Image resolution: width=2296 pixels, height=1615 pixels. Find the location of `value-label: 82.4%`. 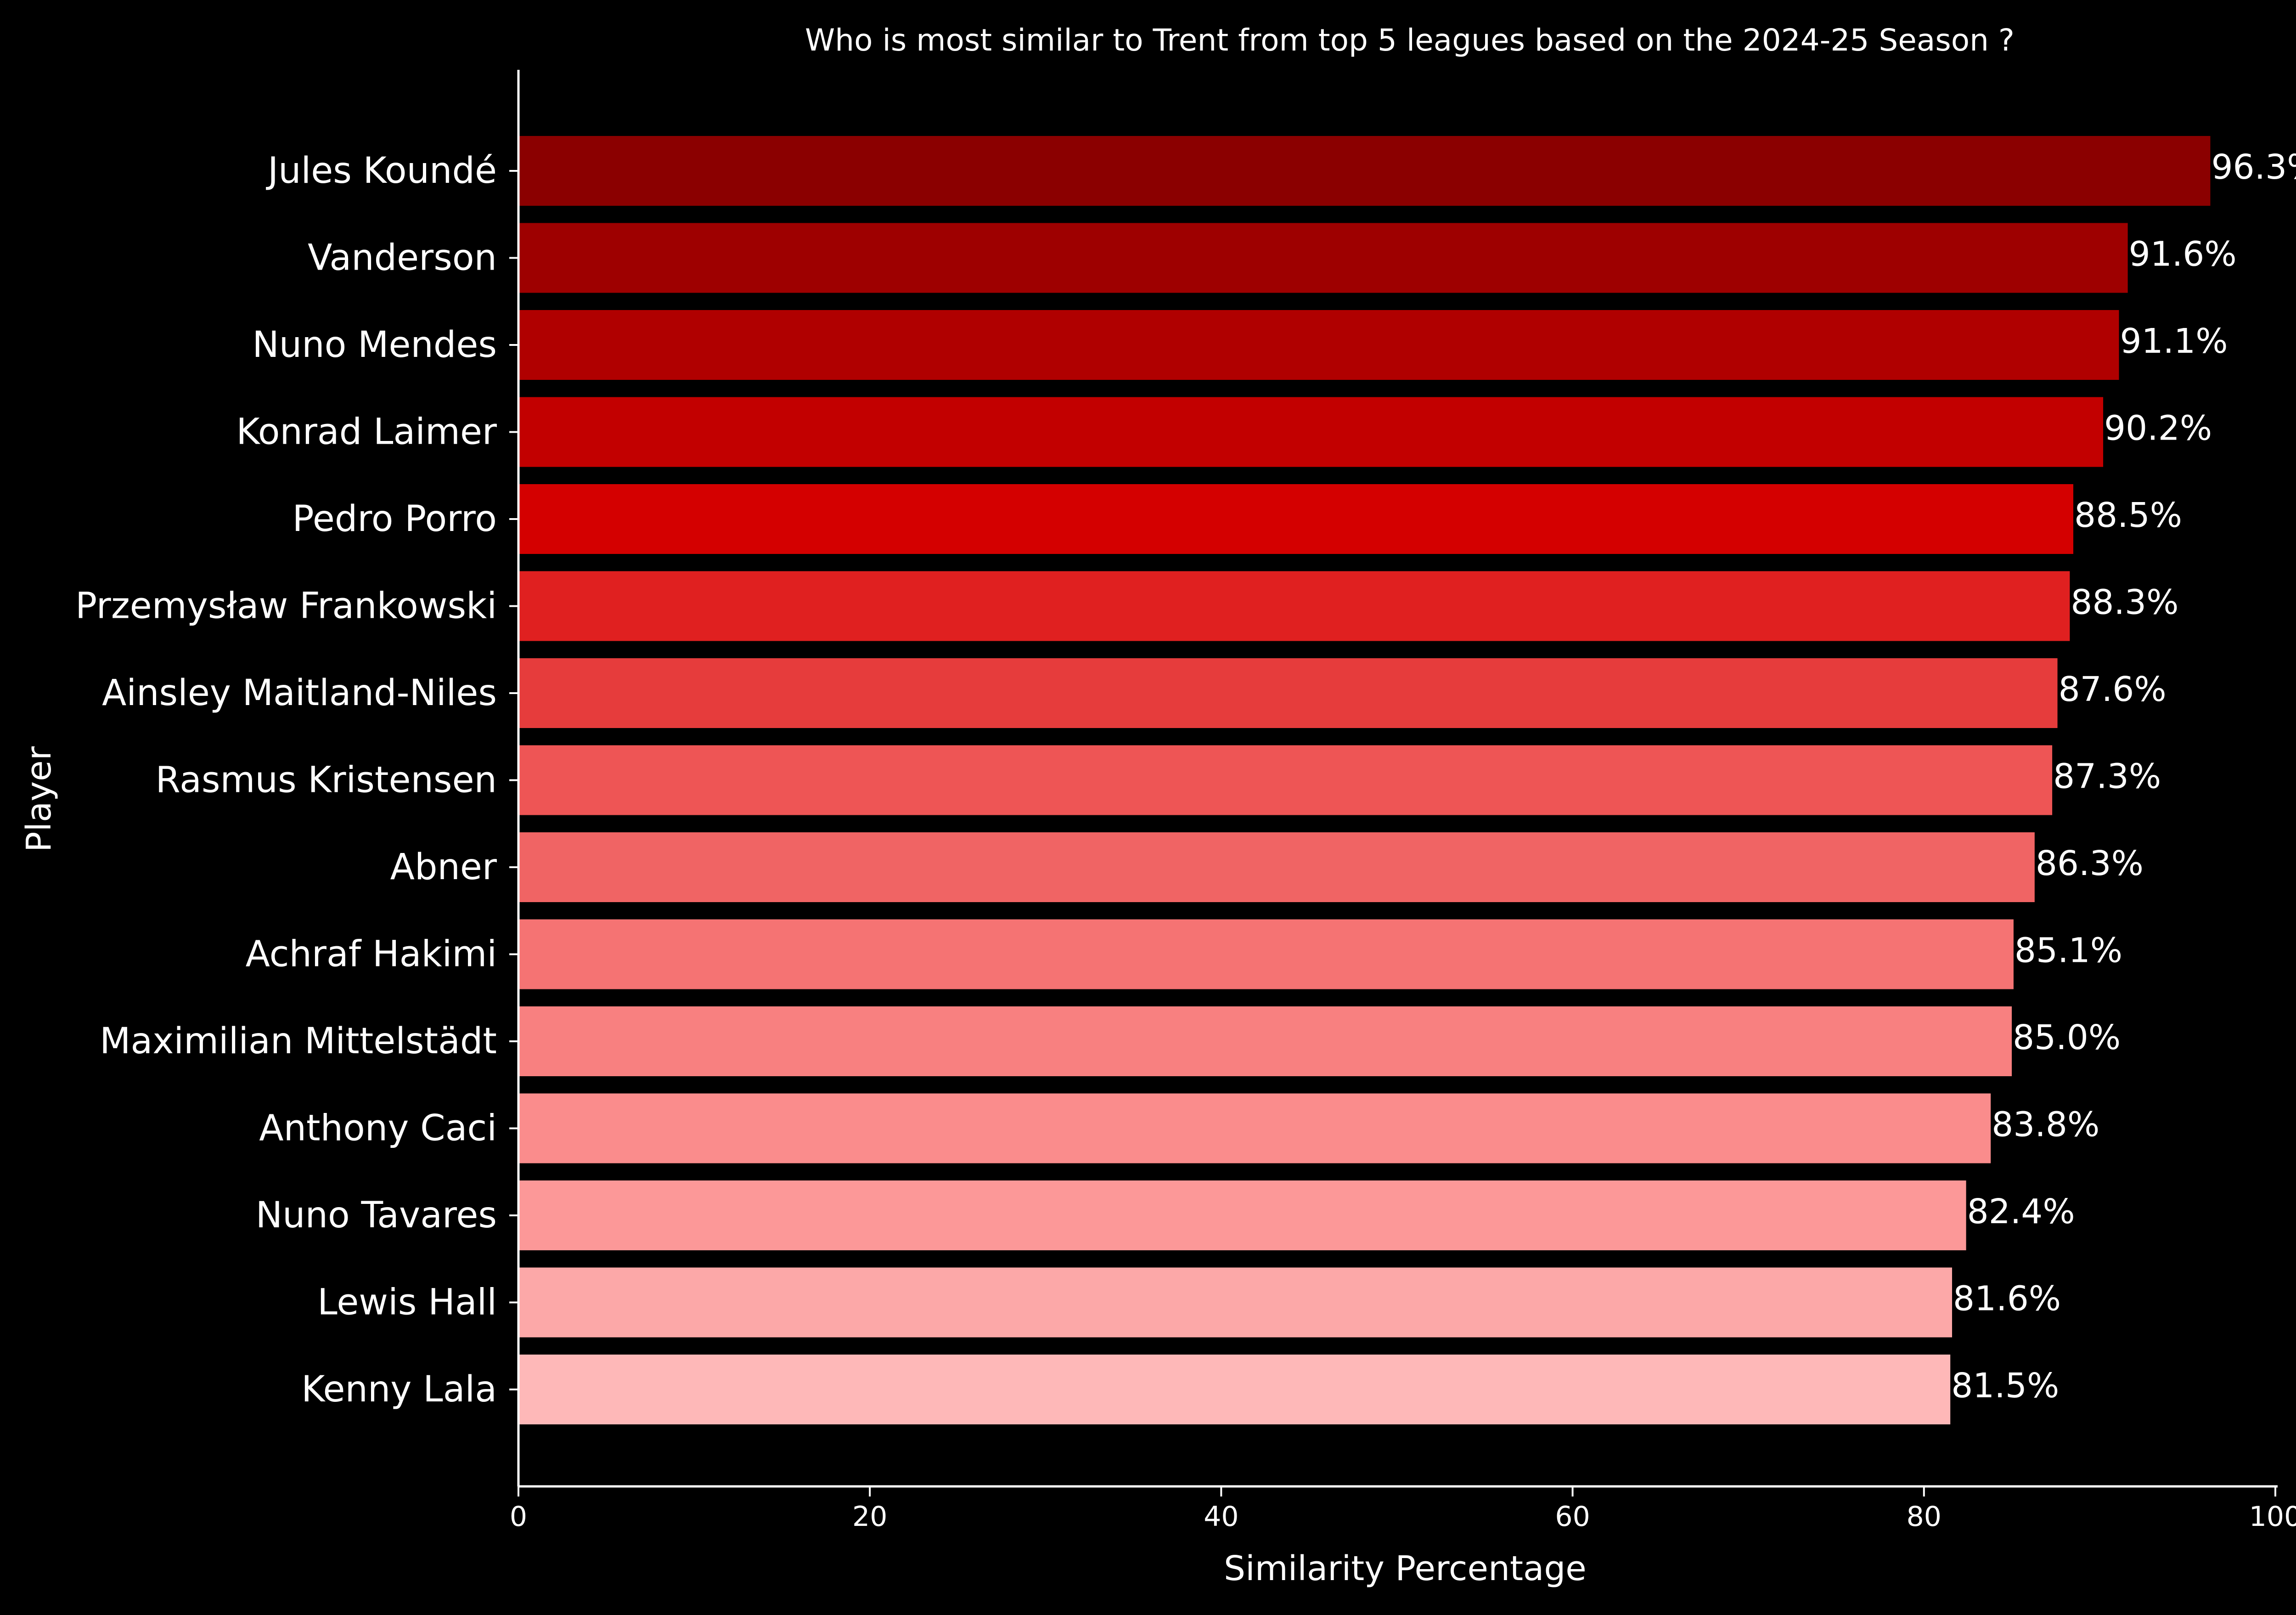

value-label: 82.4% is located at coordinates (2021, 1211).